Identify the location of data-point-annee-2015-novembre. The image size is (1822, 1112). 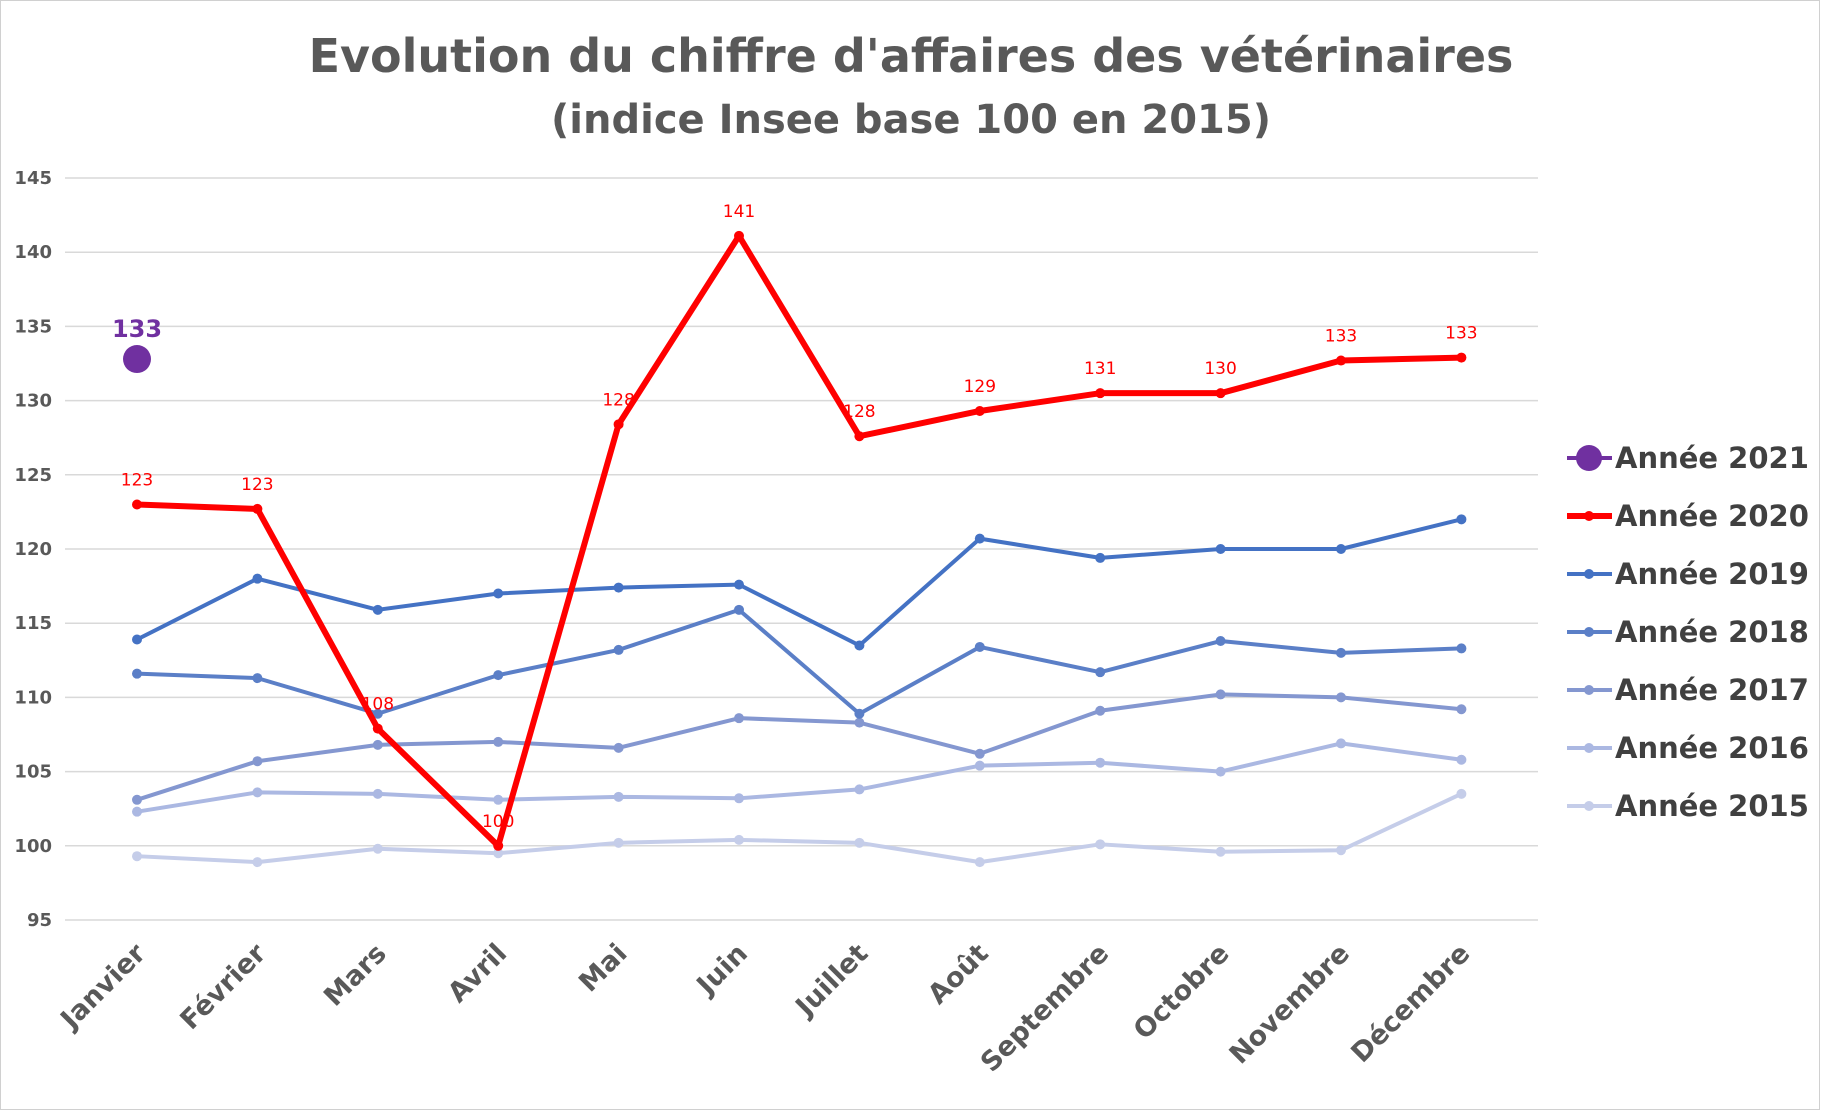
(1341, 850).